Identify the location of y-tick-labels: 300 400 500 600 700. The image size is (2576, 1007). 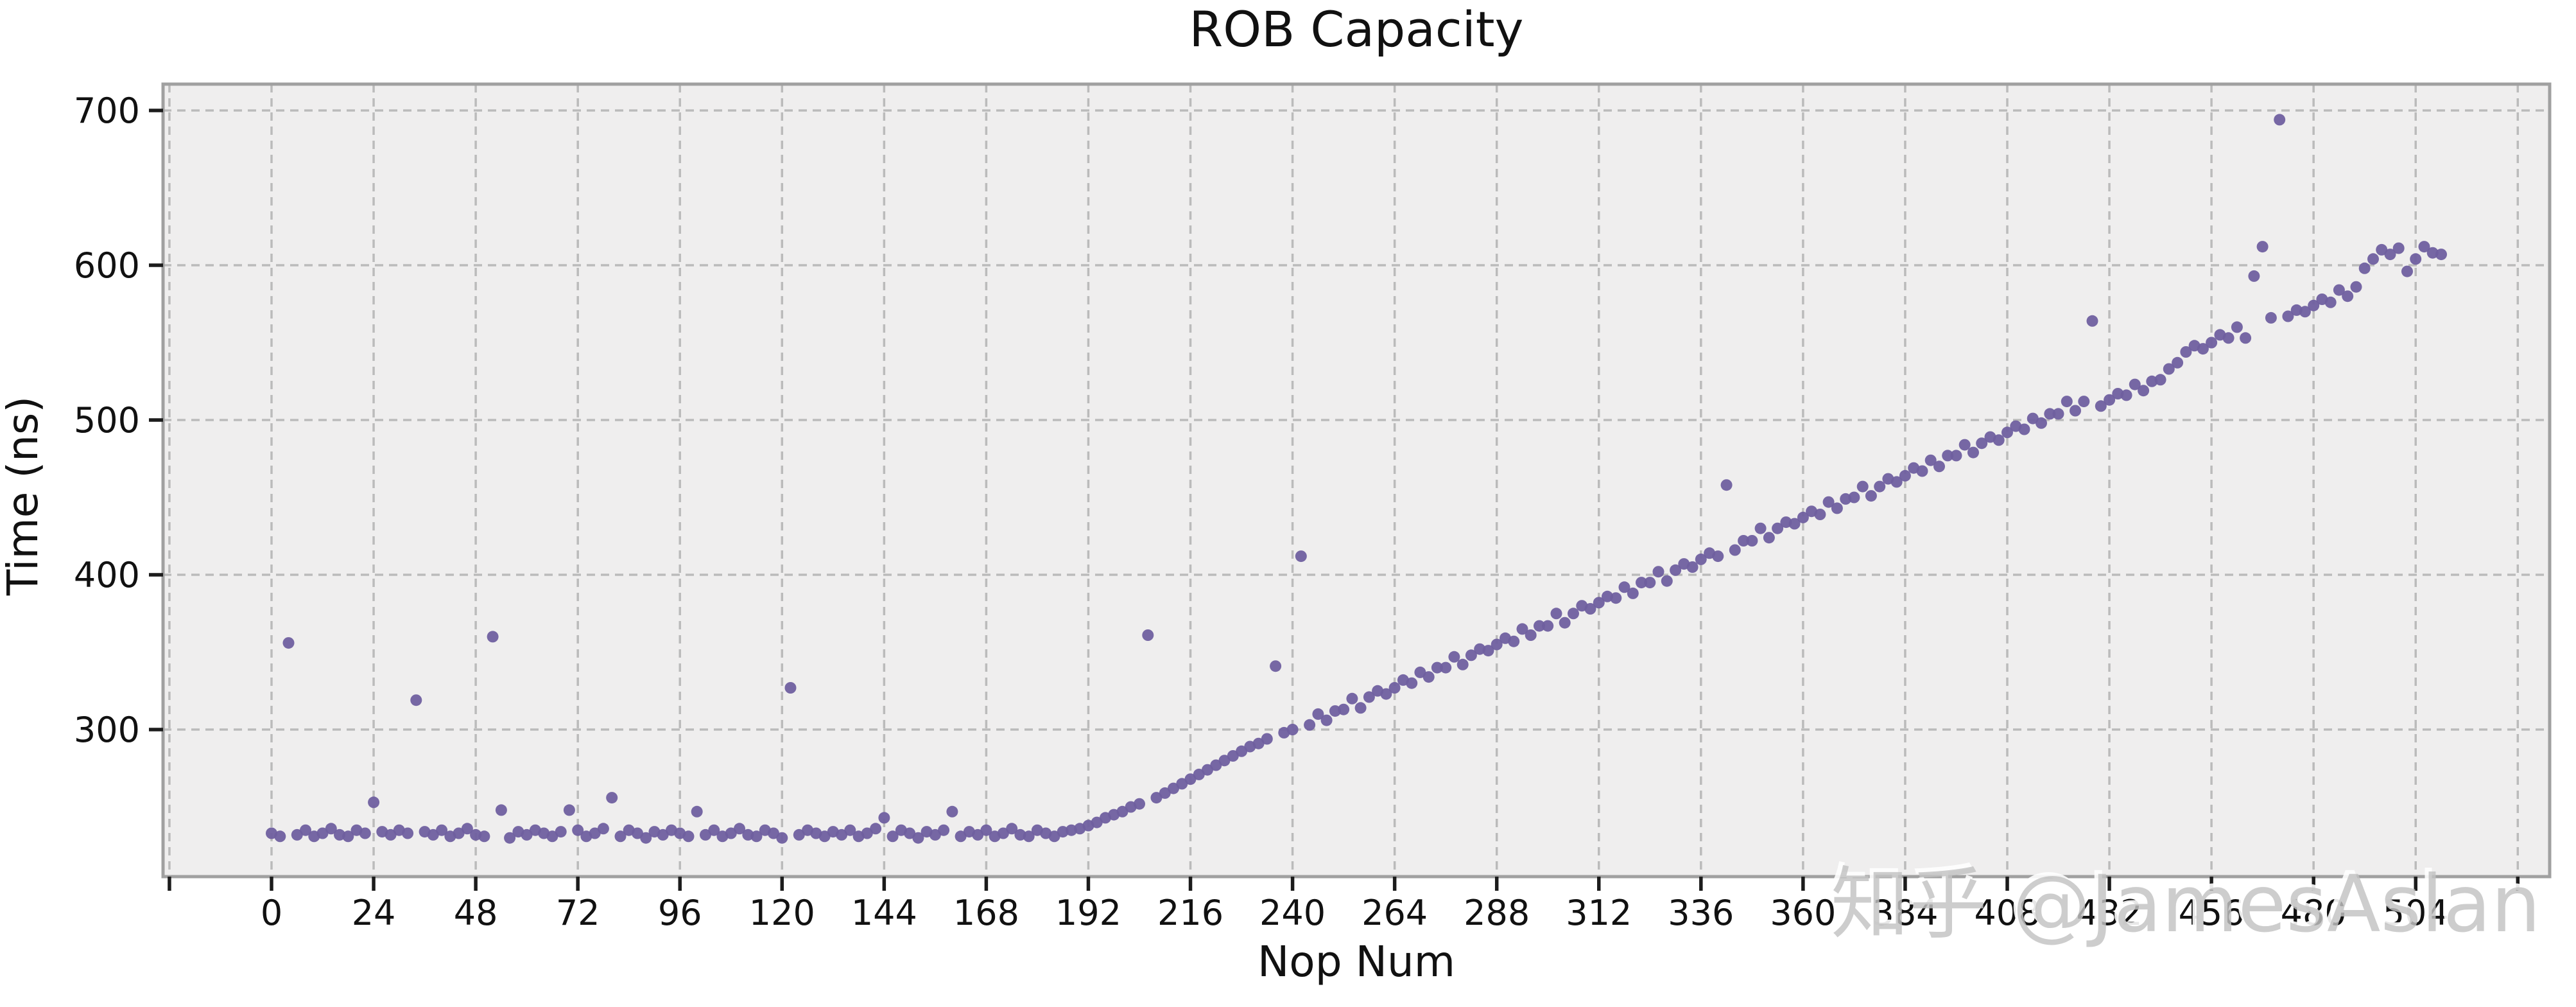
(107, 420).